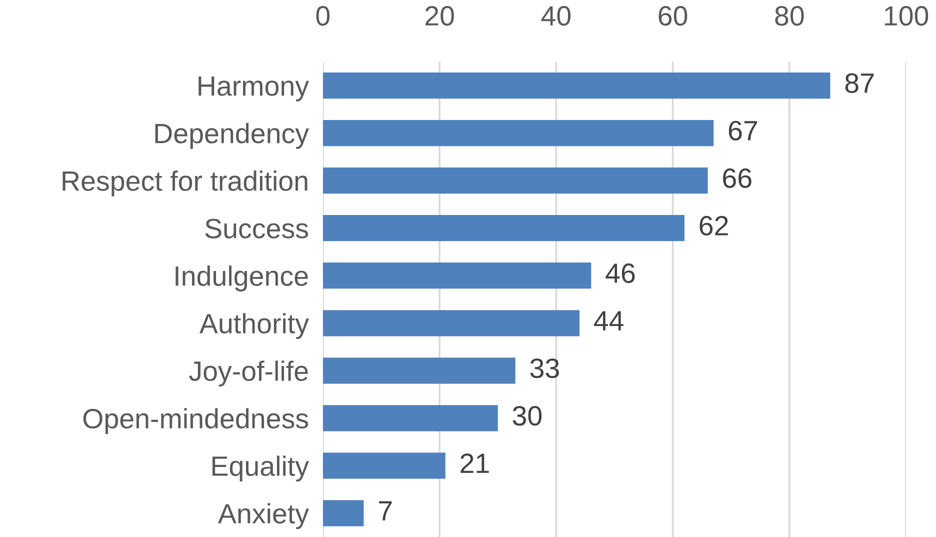 The image size is (936, 537). I want to click on data-label: 46, so click(620, 273).